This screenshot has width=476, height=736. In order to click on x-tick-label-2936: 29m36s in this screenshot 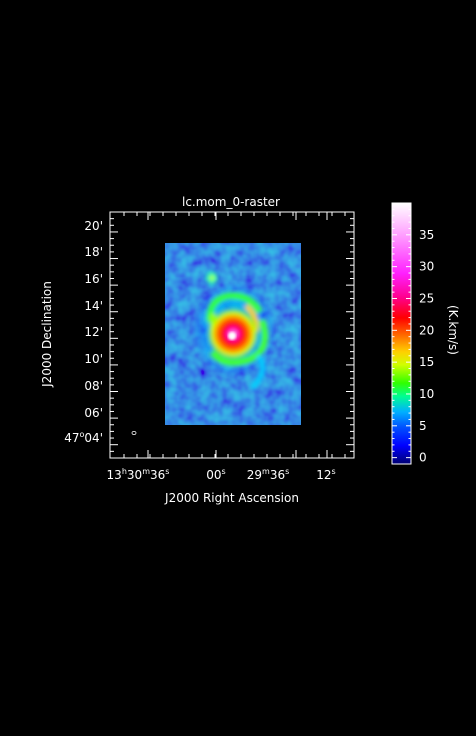, I will do `click(268, 474)`.